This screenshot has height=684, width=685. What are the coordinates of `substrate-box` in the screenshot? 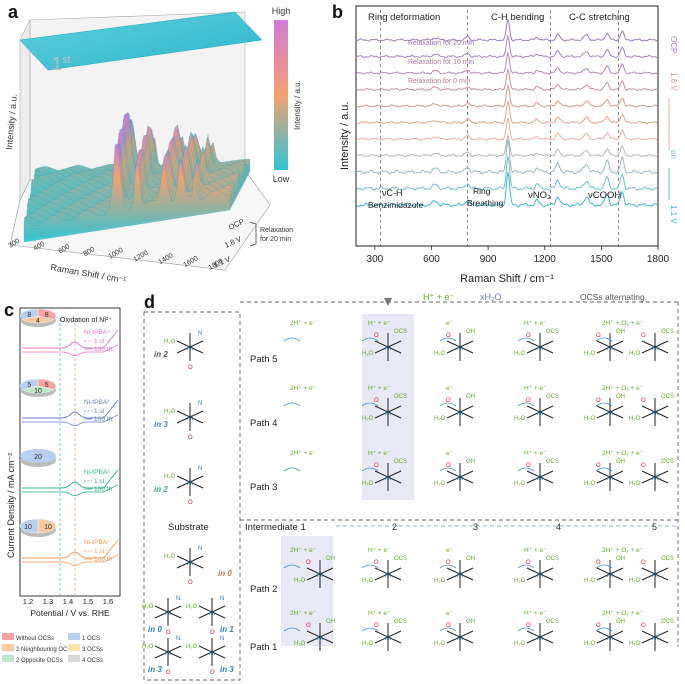 It's located at (192, 496).